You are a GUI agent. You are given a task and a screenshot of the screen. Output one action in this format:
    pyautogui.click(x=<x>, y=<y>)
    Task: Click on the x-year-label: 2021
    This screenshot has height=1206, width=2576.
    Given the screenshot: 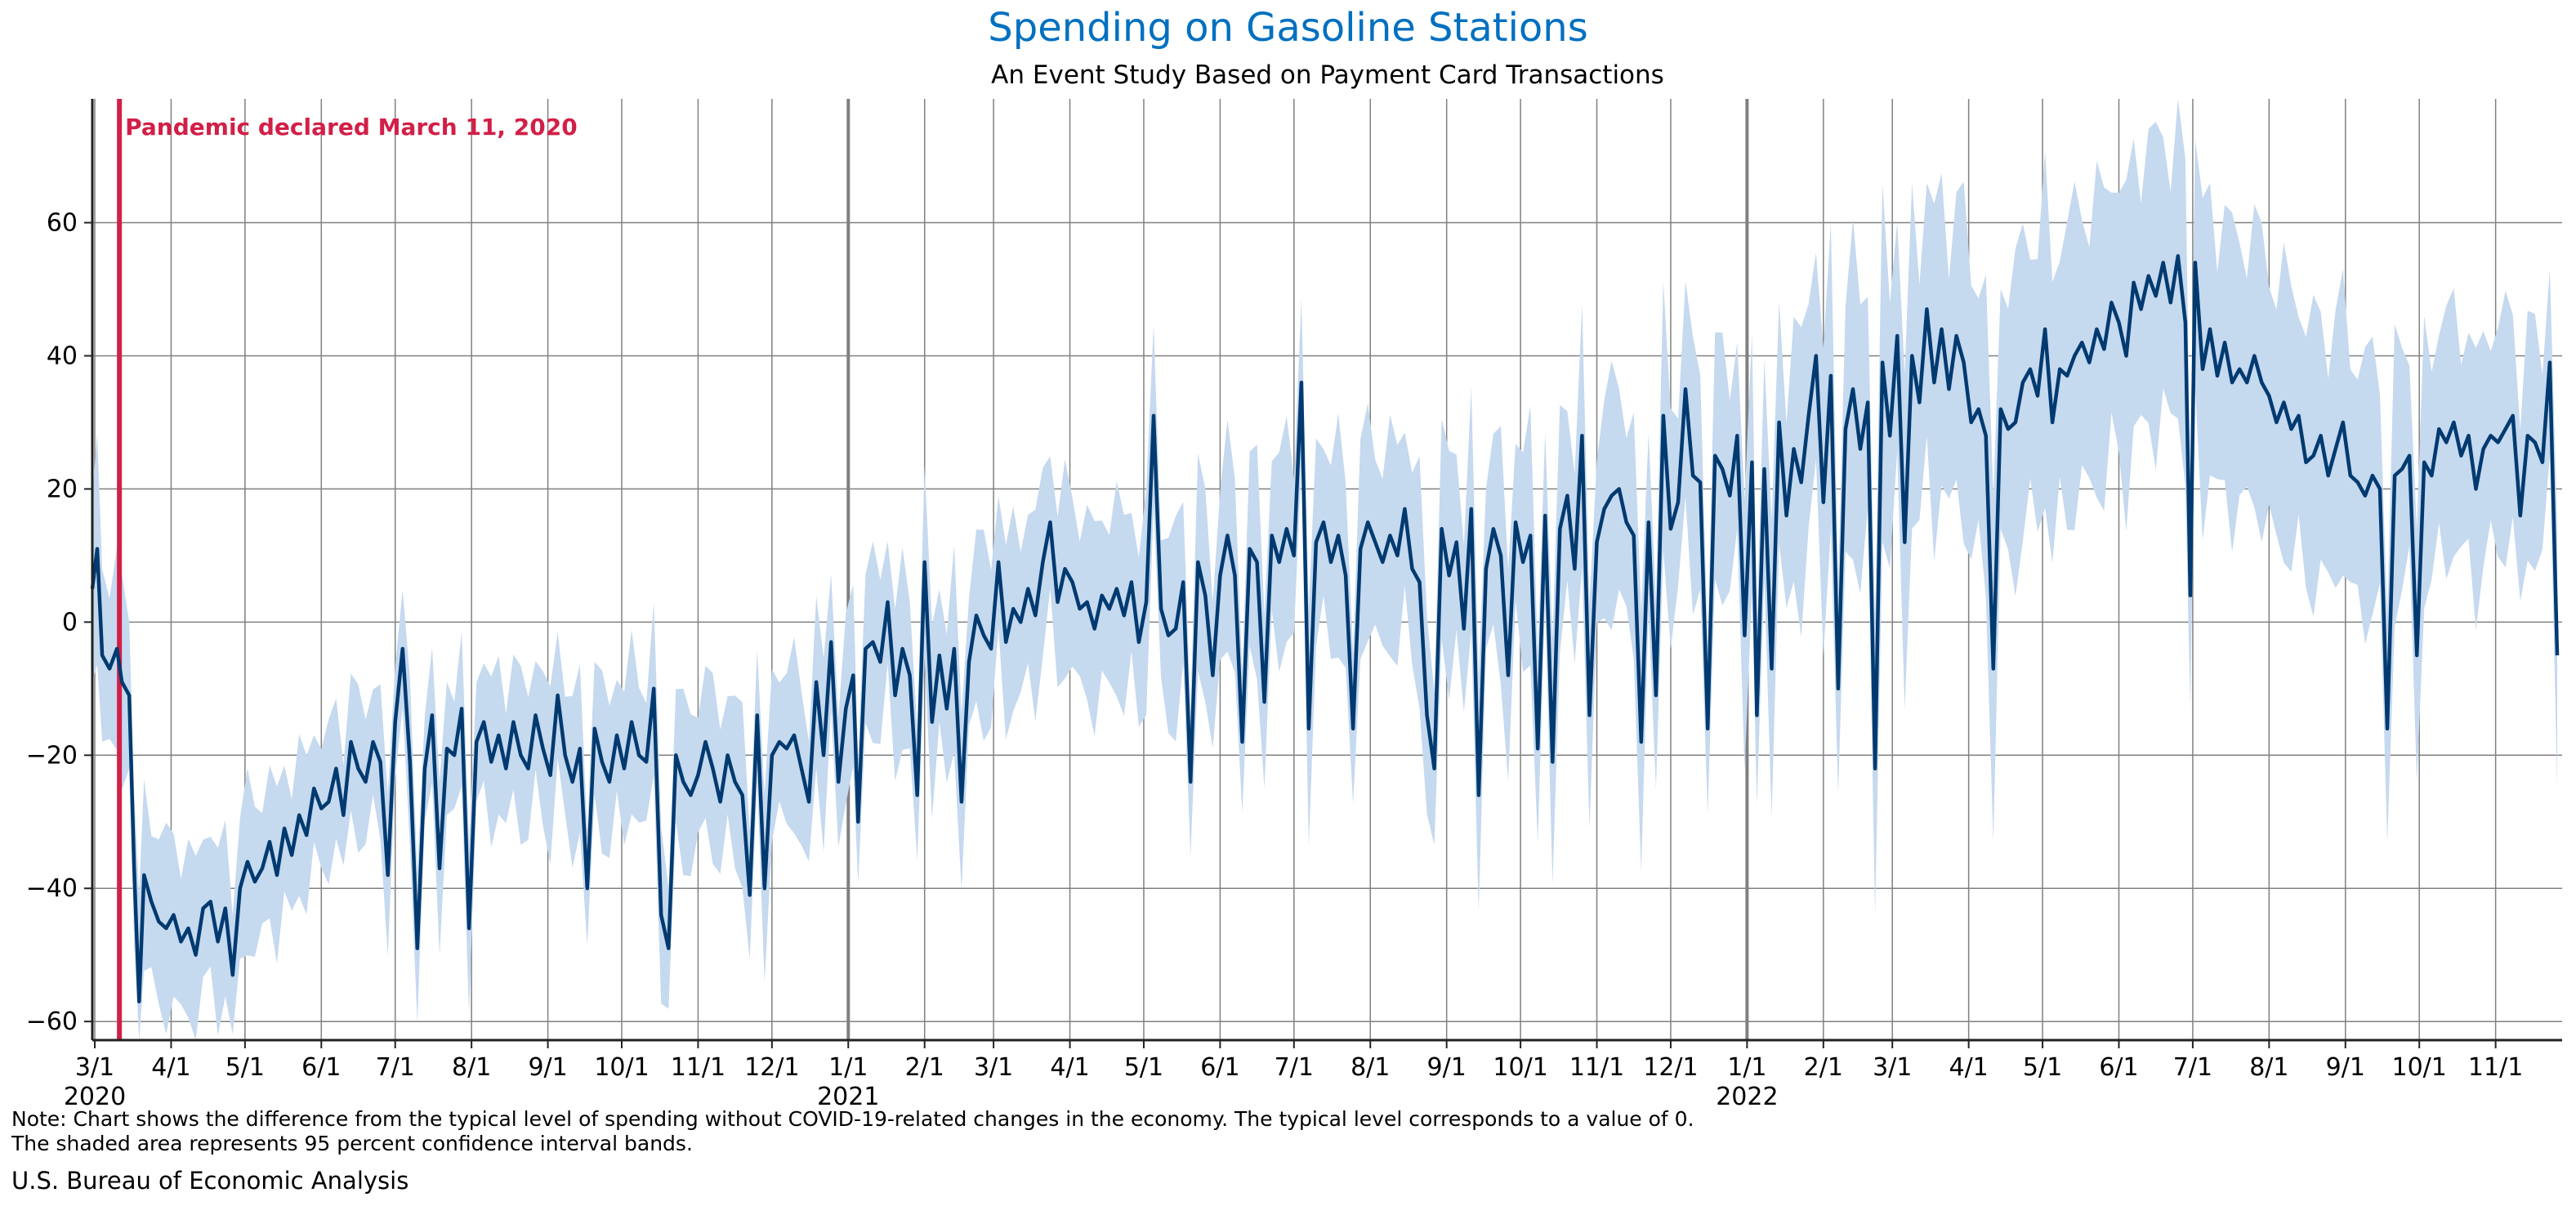 What is the action you would take?
    pyautogui.click(x=848, y=1097)
    